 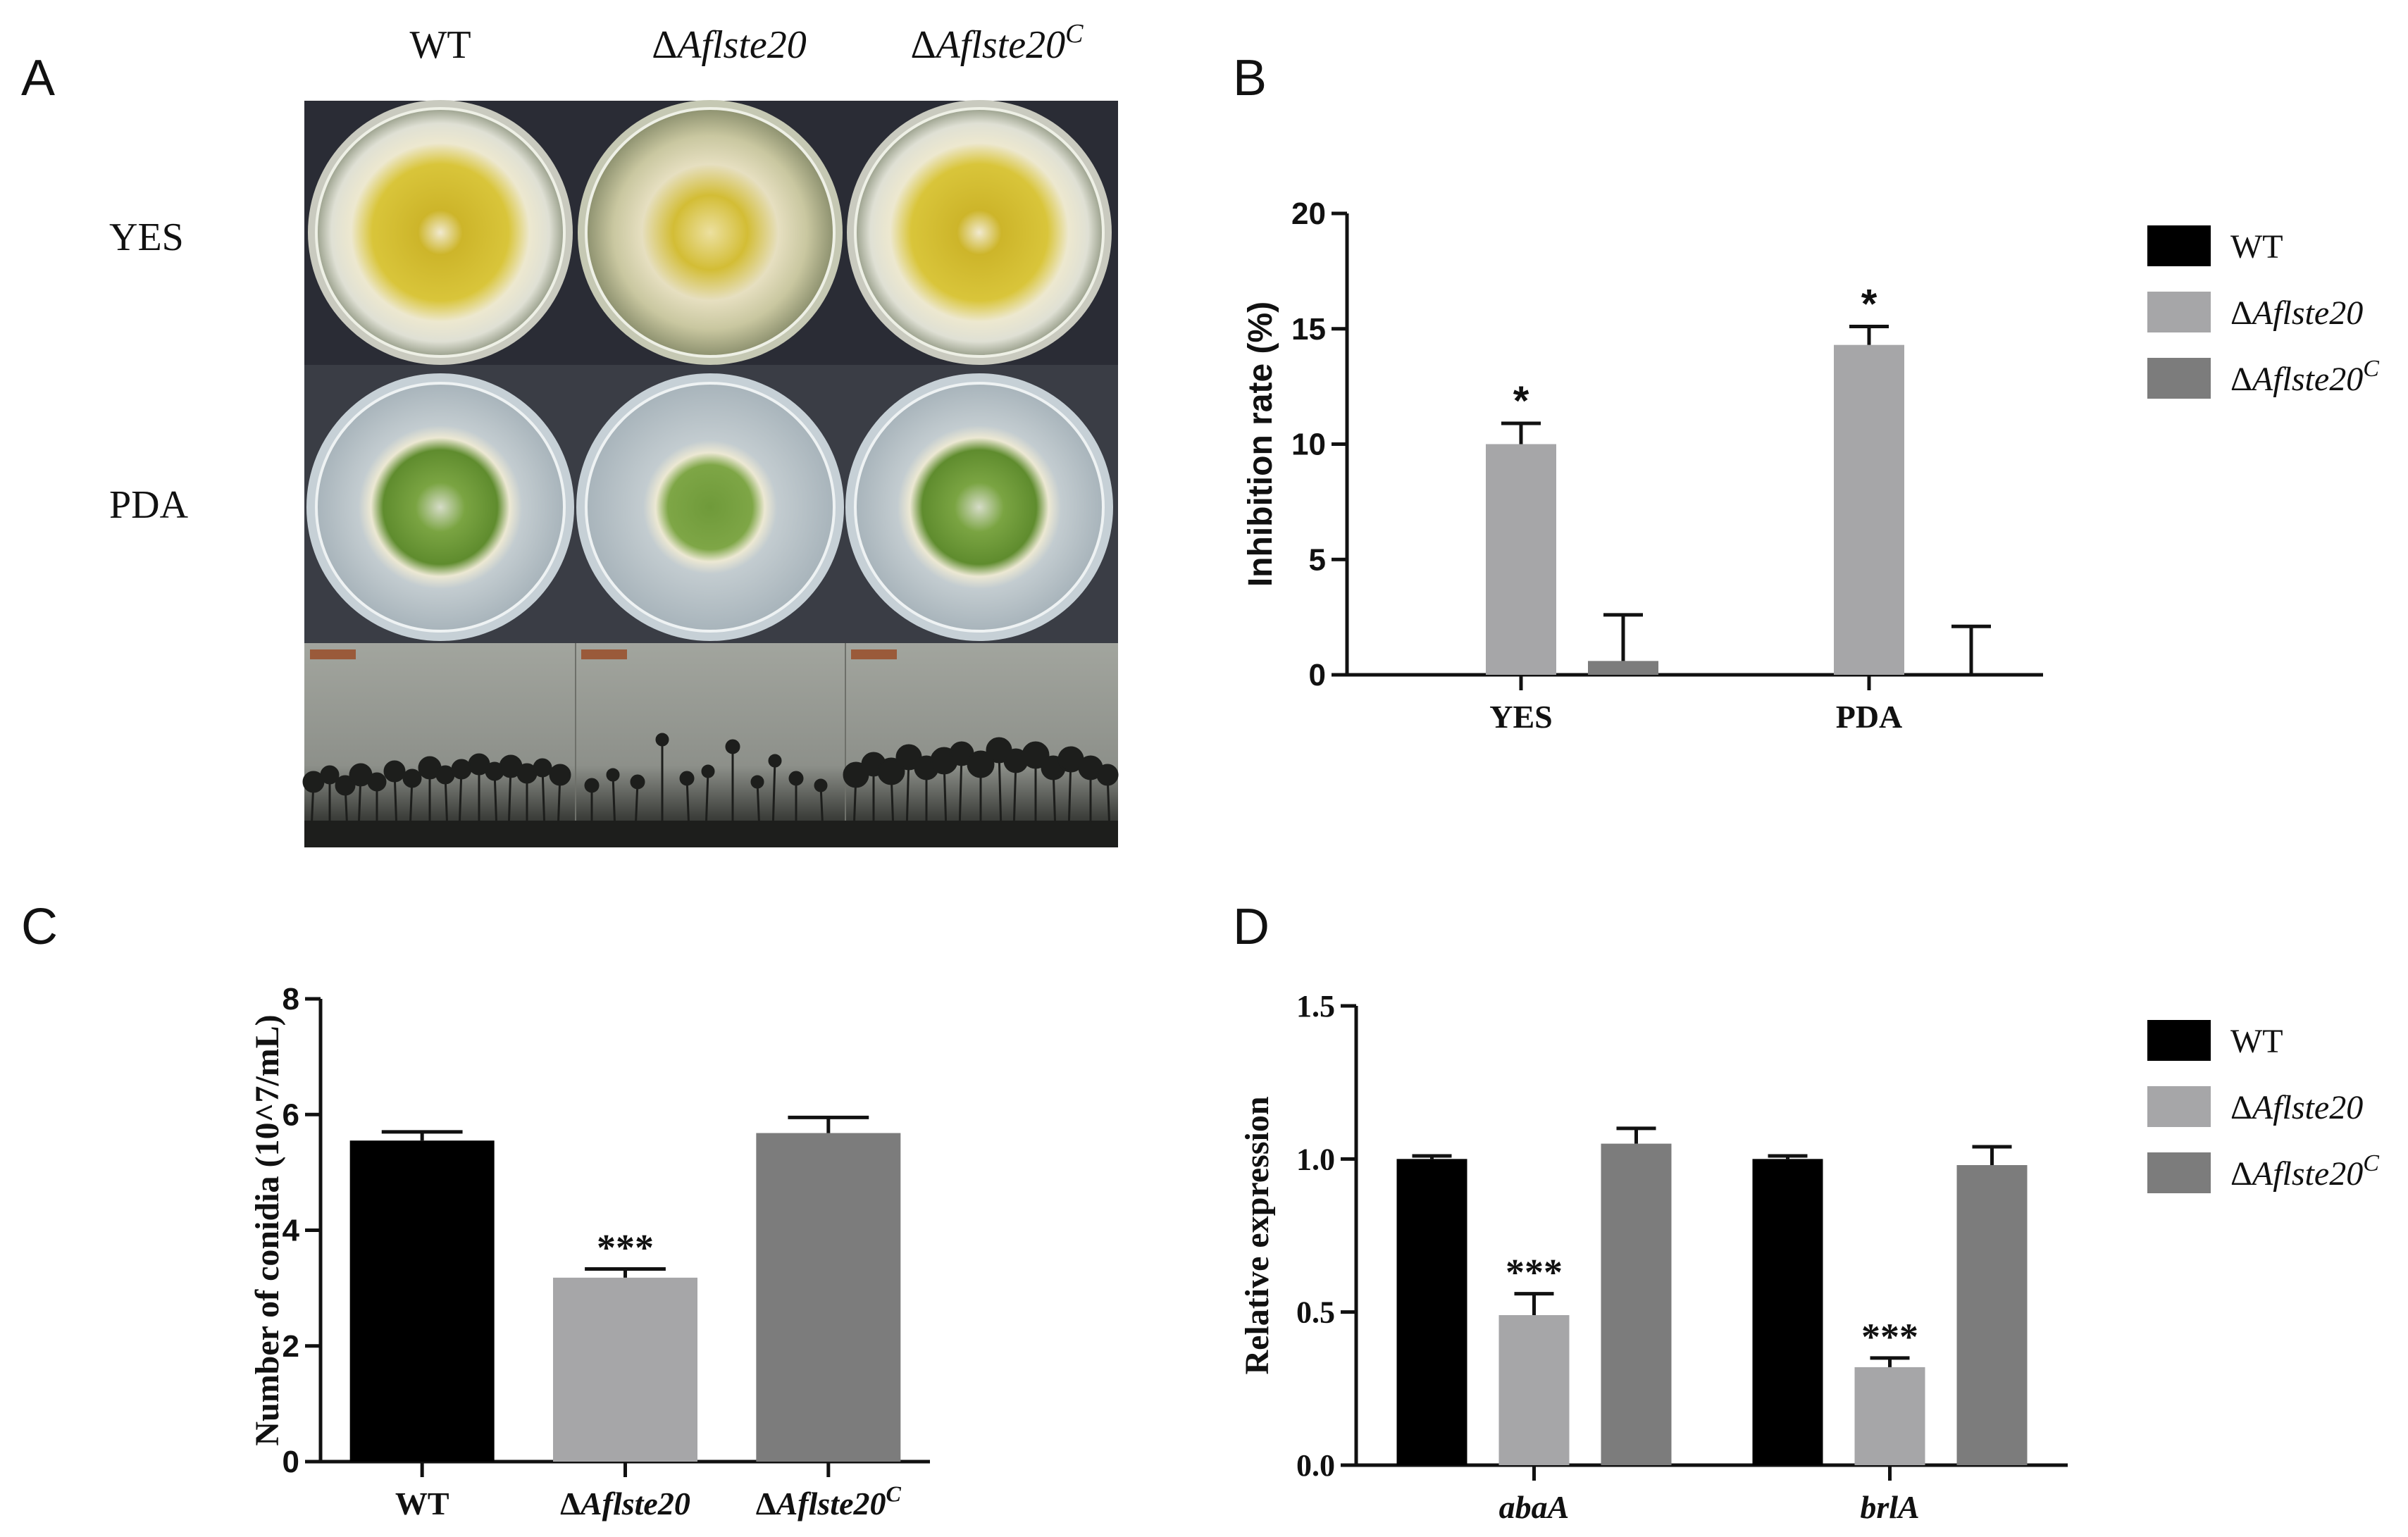 I want to click on x-tick-label: abaA, so click(x=1535, y=1507).